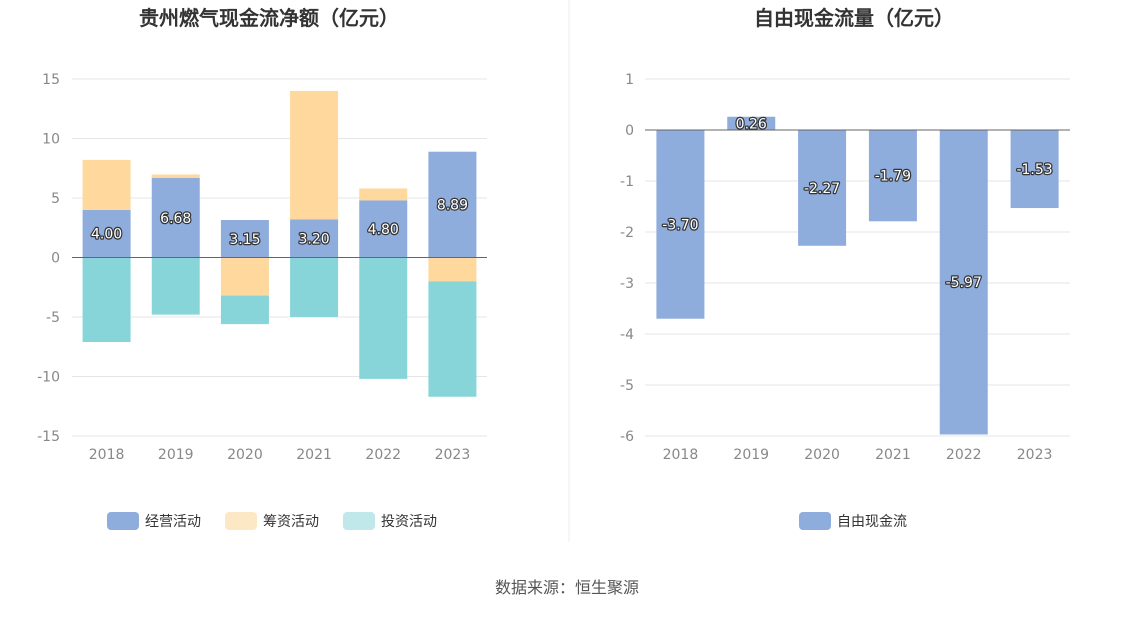  What do you see at coordinates (383, 318) in the screenshot?
I see `bar-investing-2022` at bounding box center [383, 318].